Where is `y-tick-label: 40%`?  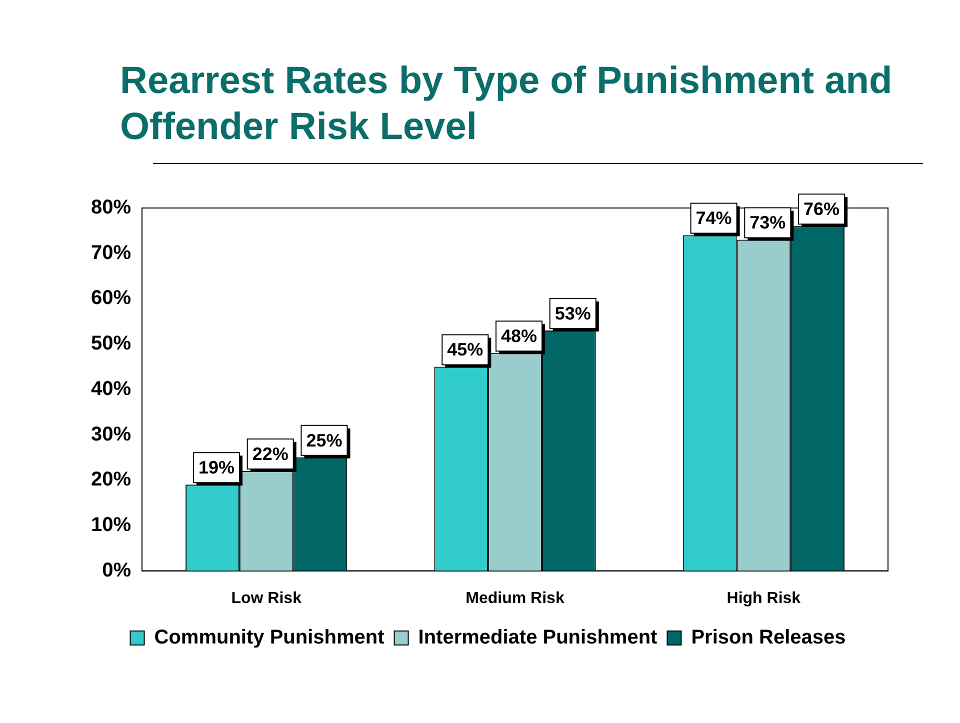
y-tick-label: 40% is located at coordinates (111, 389).